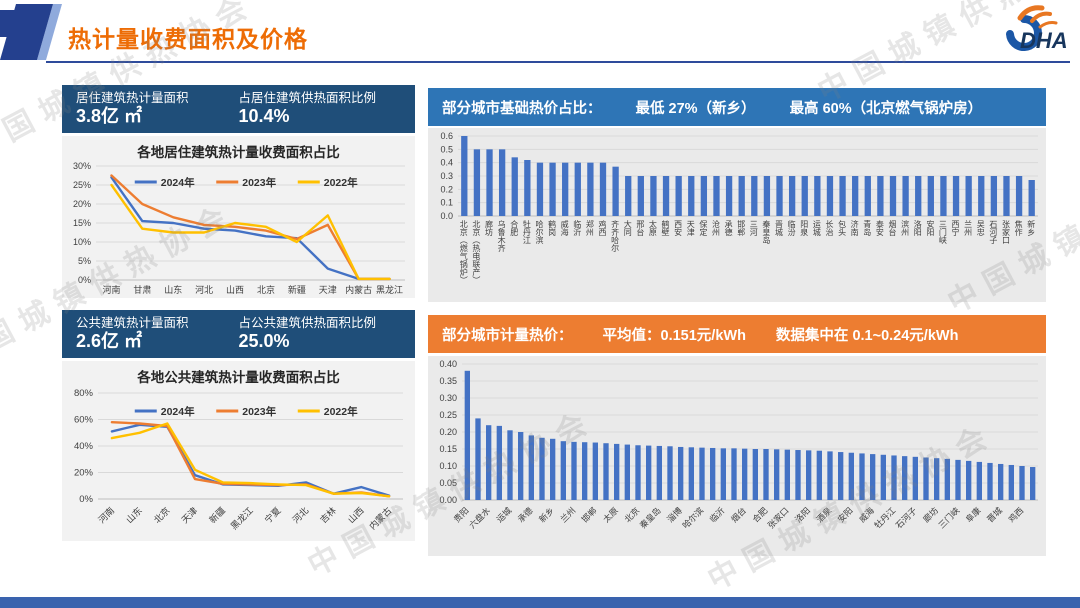  What do you see at coordinates (778, 517) in the screenshot?
I see `svg-text: 张家口` at bounding box center [778, 517].